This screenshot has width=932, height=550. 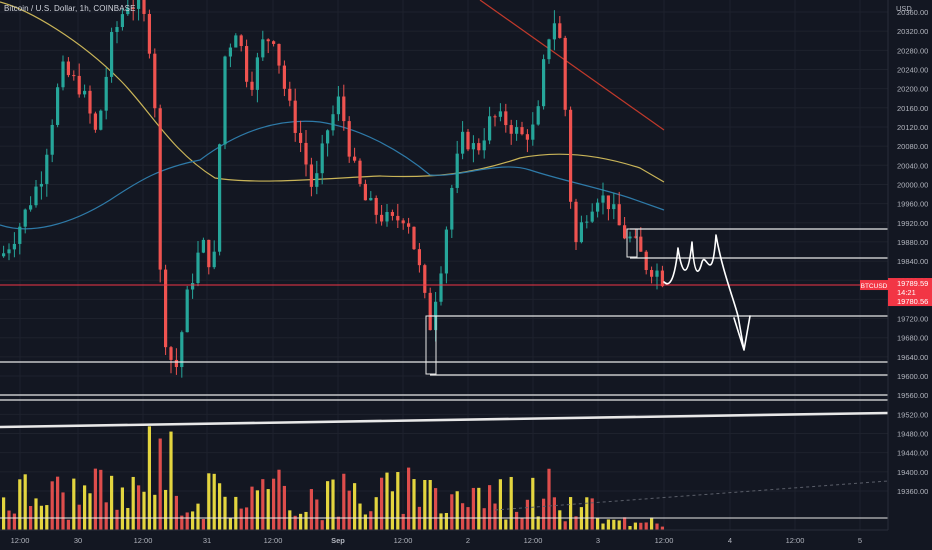 I want to click on x-tick-label: Sep, so click(x=338, y=540).